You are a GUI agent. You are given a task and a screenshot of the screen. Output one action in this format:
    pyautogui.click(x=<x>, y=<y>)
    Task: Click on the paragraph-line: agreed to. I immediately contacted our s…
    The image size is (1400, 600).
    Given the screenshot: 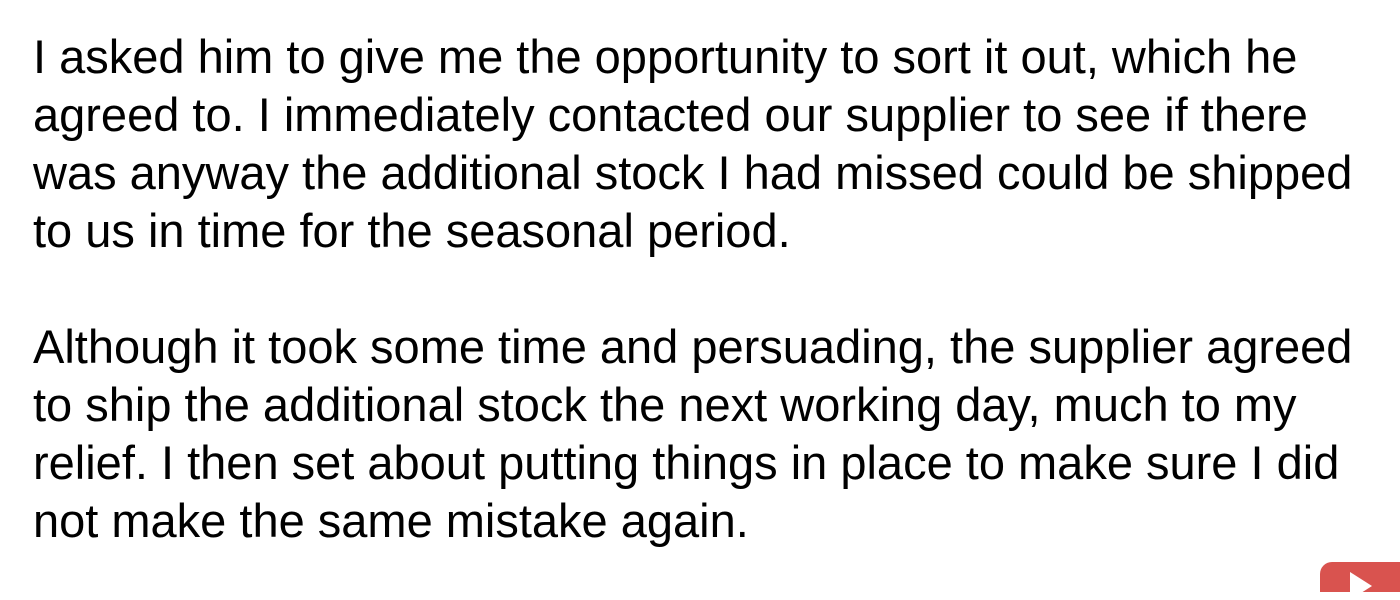 What is the action you would take?
    pyautogui.click(x=670, y=114)
    